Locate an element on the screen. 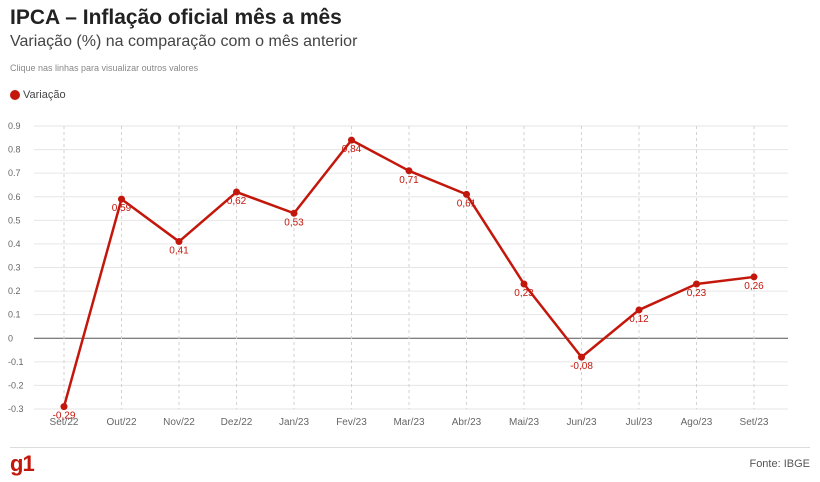 The height and width of the screenshot is (482, 820). x-tick-label: Mai/23 is located at coordinates (524, 422).